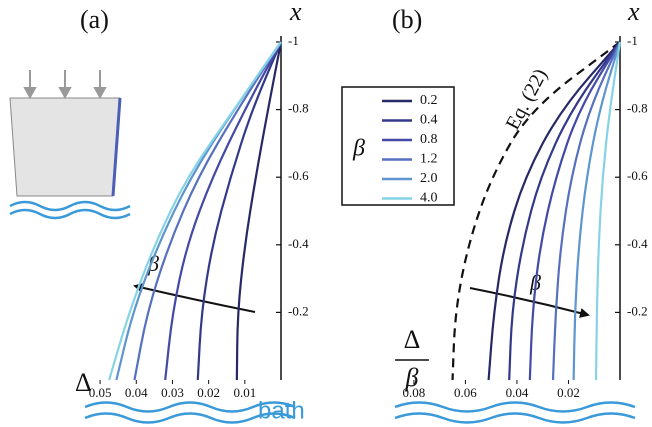 The image size is (652, 427). Describe the element at coordinates (83, 382) in the screenshot. I see `x-axis-label: Δ` at that location.